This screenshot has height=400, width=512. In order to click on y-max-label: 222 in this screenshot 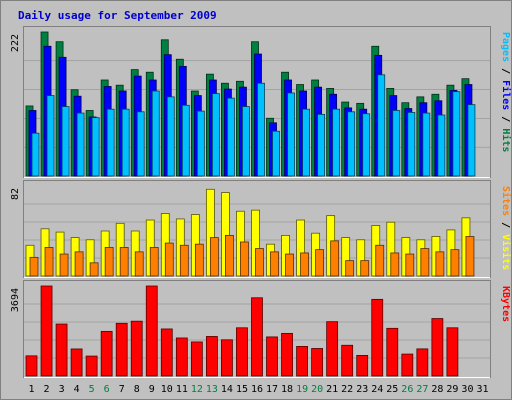, I will do `click(15, 43)`.